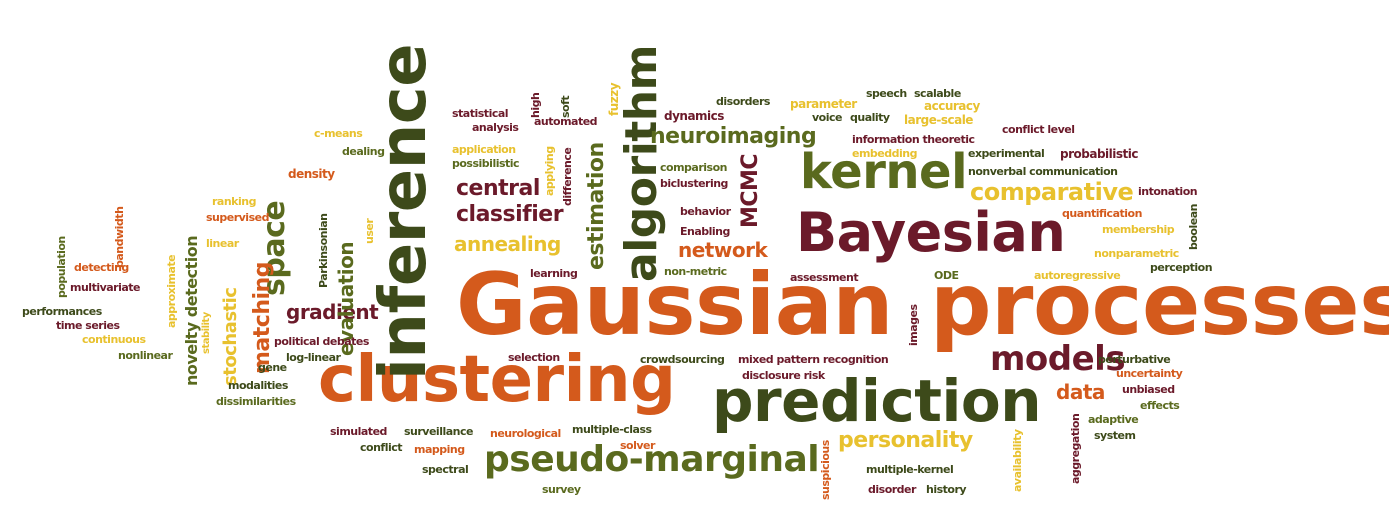 The image size is (1389, 525). What do you see at coordinates (614, 99) in the screenshot?
I see `word-fuzzy: fuzzy` at bounding box center [614, 99].